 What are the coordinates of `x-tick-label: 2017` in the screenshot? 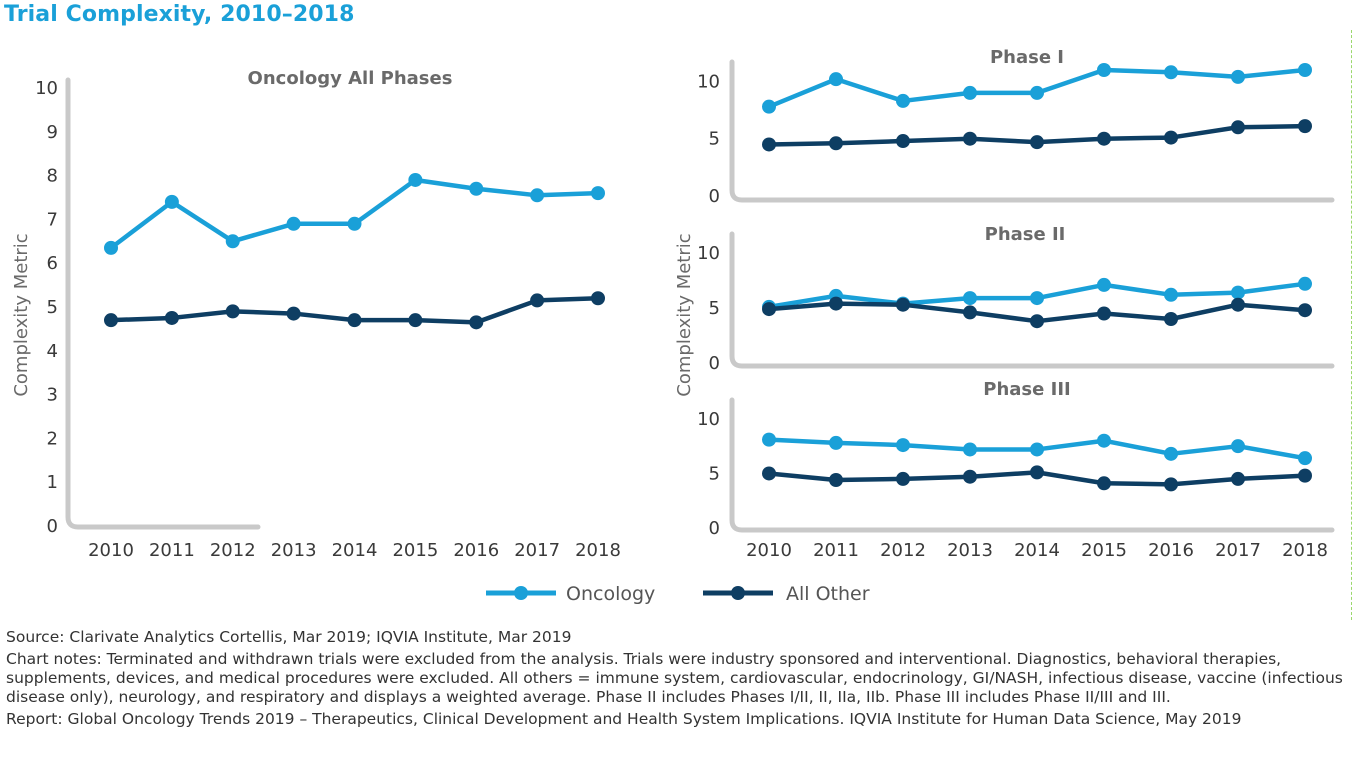 It's located at (1238, 550).